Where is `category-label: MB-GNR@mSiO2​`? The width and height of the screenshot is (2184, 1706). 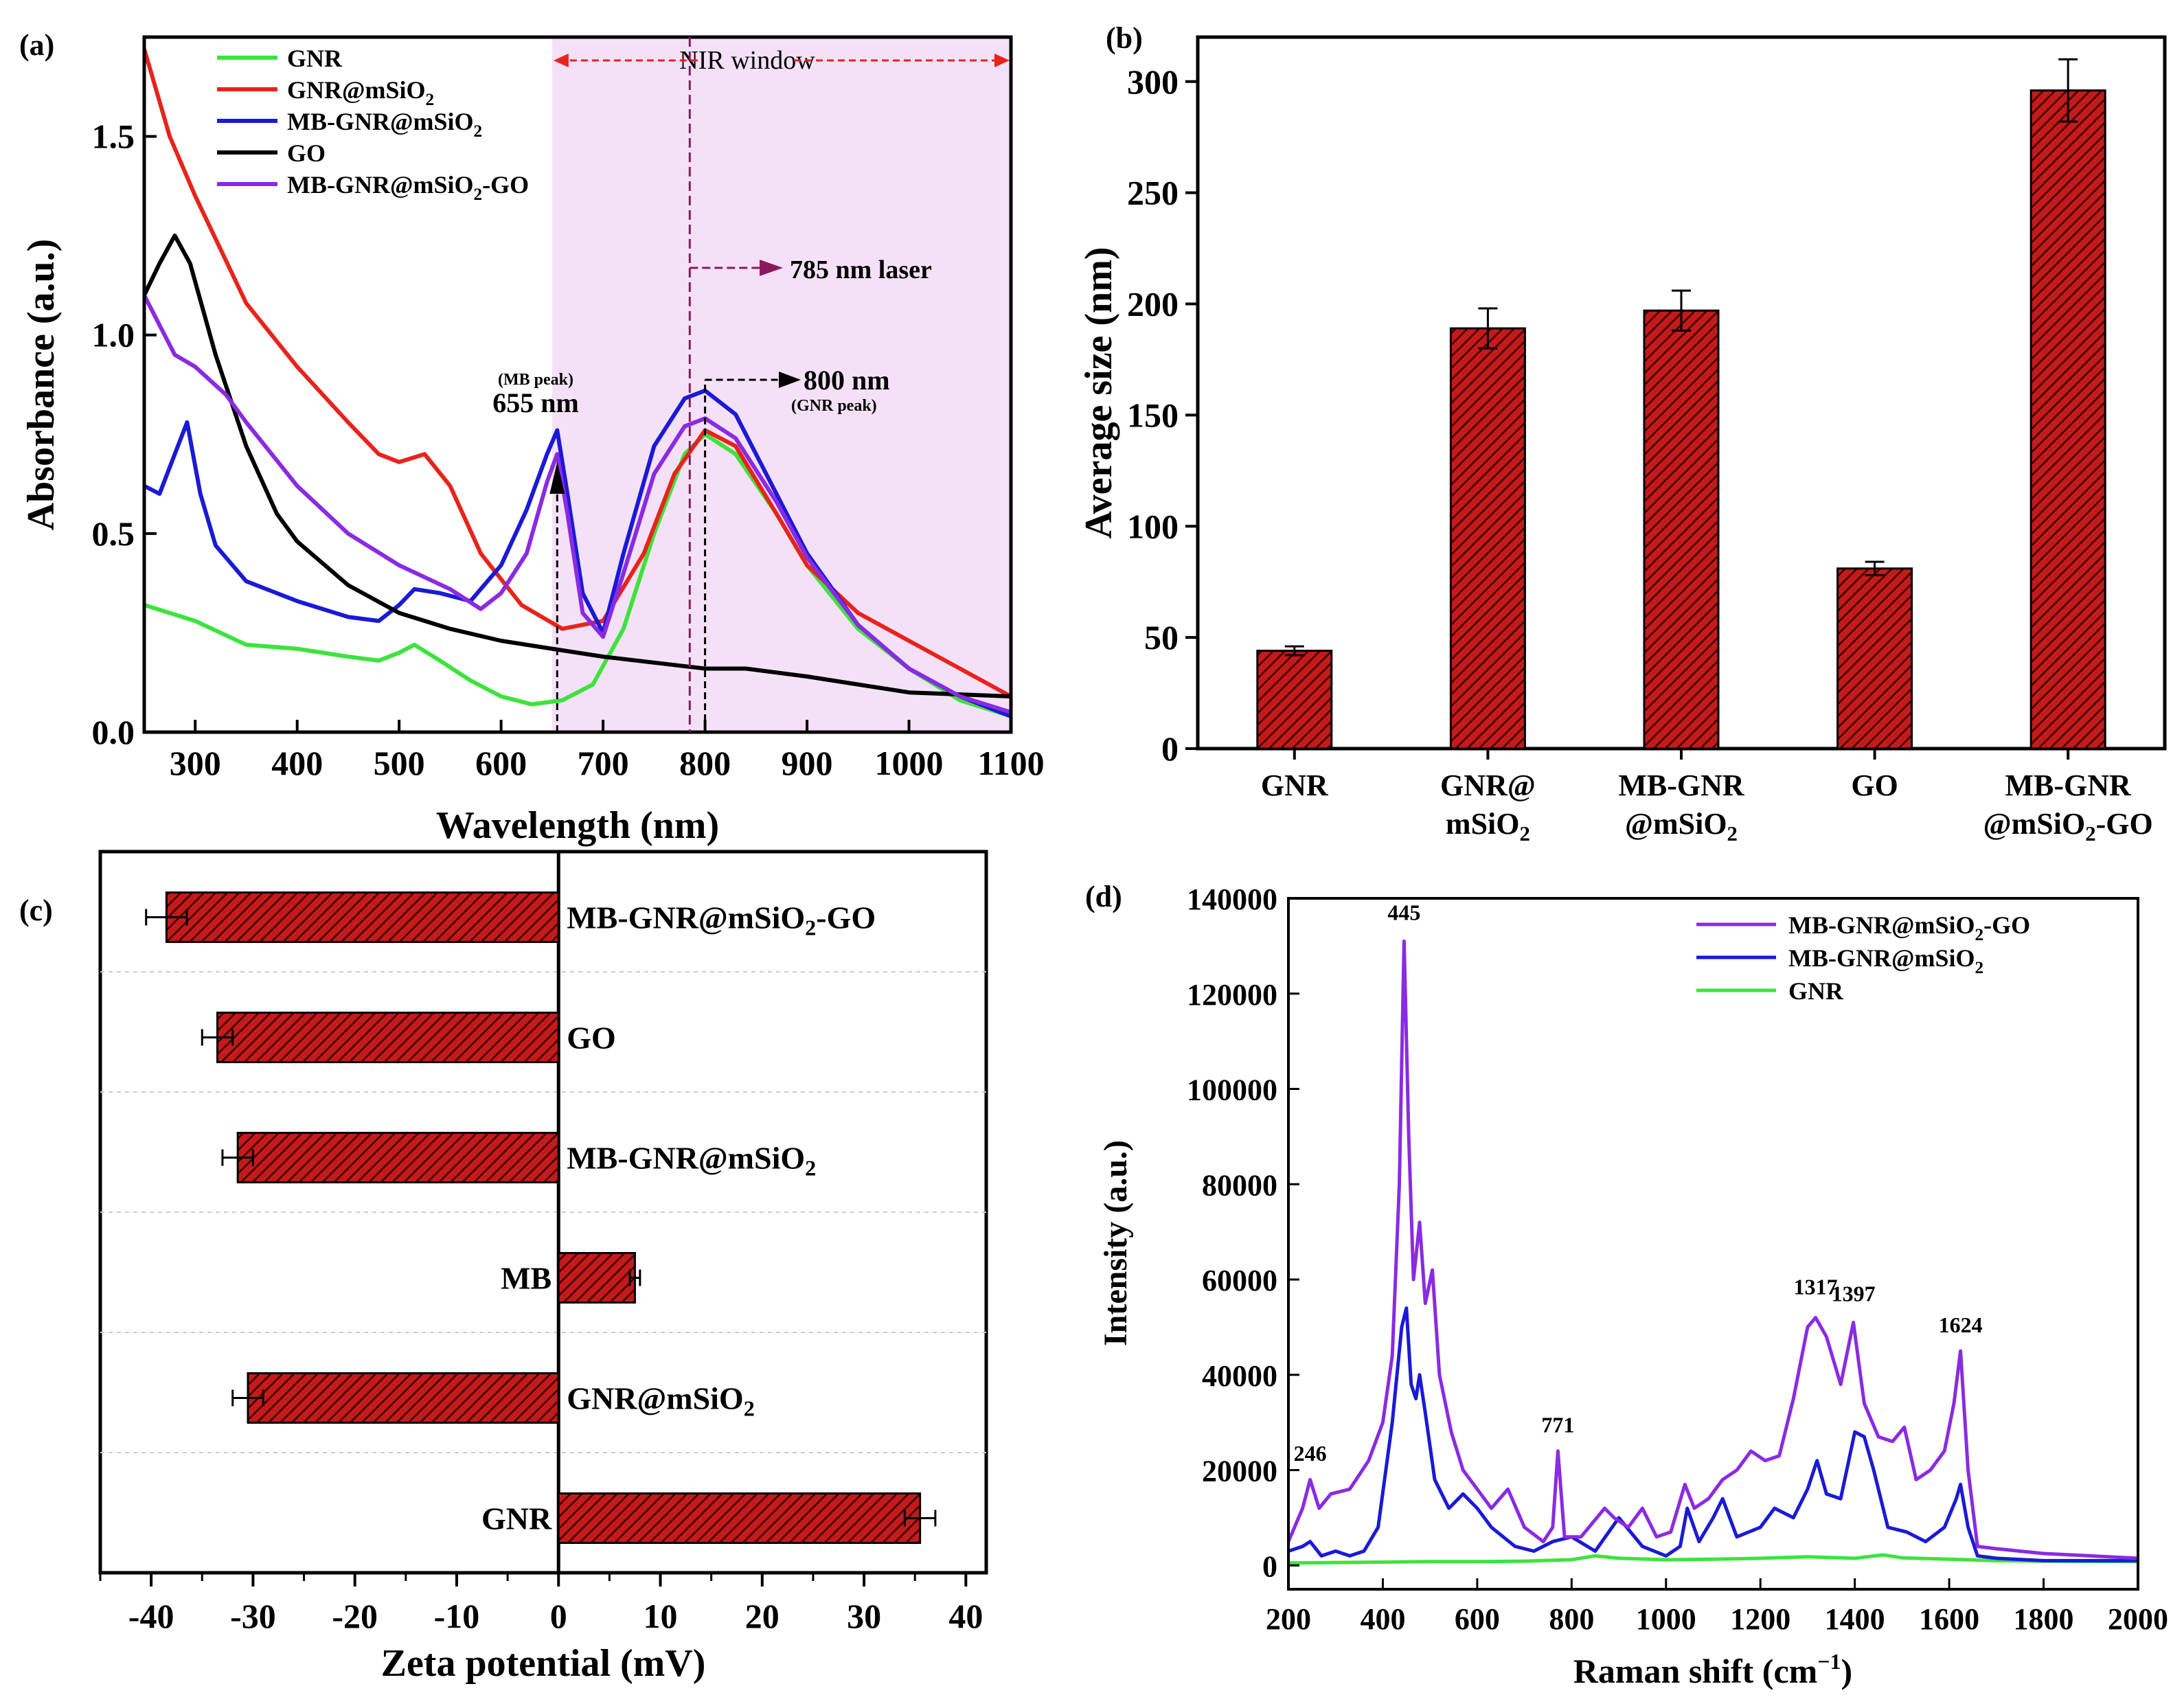
category-label: MB-GNR@mSiO2​ is located at coordinates (691, 1161).